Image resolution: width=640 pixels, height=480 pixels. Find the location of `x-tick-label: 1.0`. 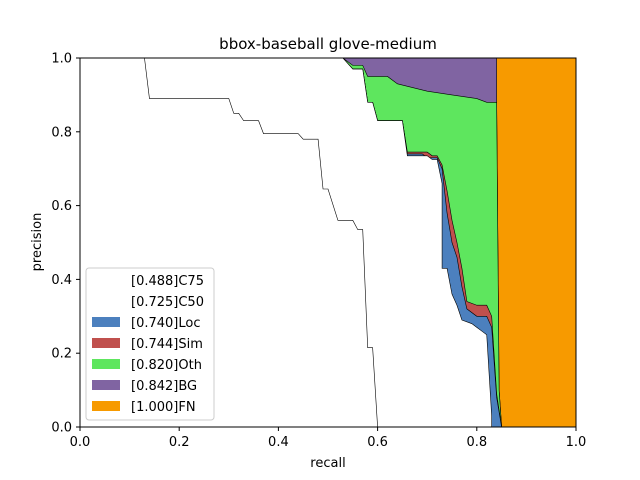

x-tick-label: 1.0 is located at coordinates (576, 442).